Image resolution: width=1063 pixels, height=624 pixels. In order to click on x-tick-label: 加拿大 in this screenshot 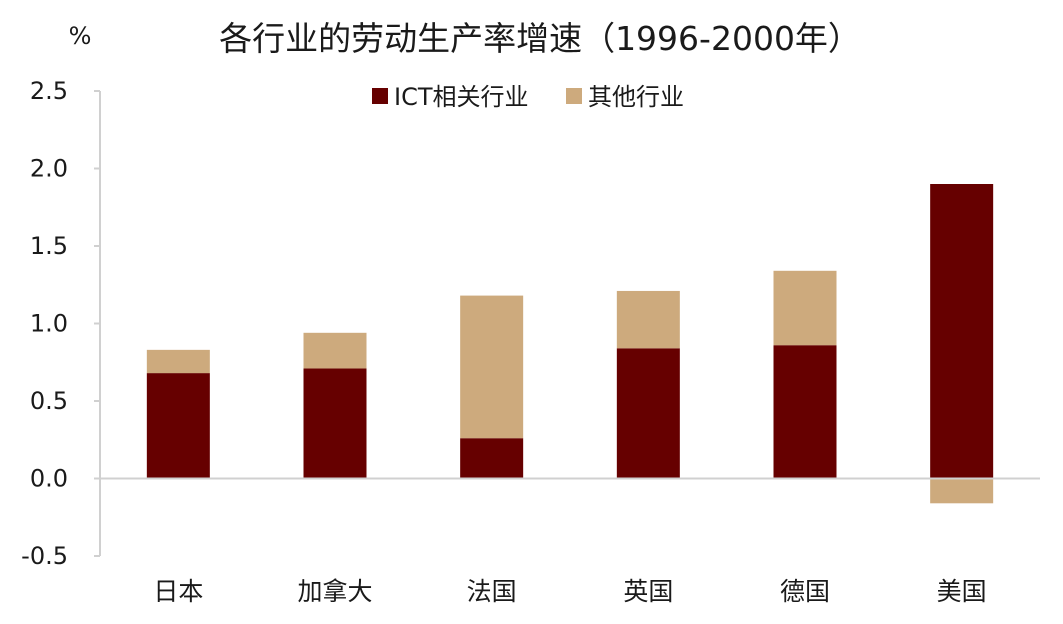, I will do `click(334, 591)`.